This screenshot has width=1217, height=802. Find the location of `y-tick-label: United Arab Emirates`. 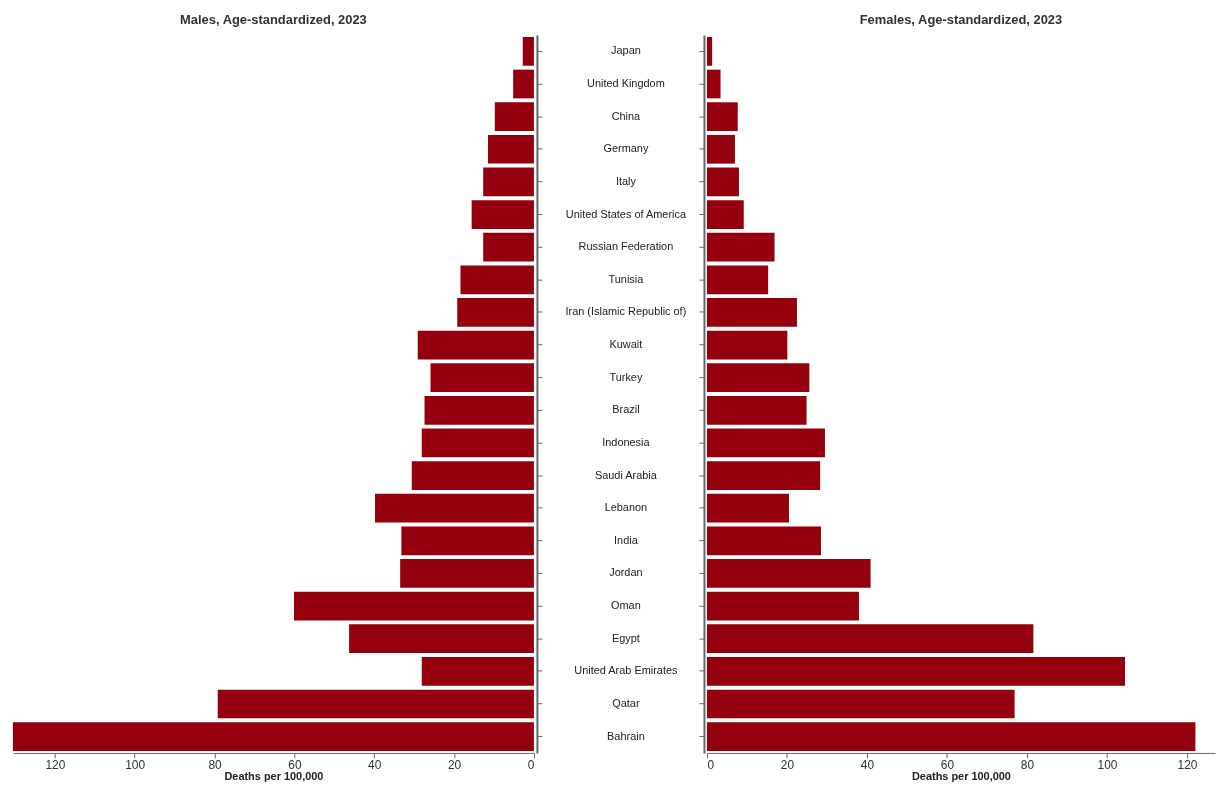

y-tick-label: United Arab Emirates is located at coordinates (626, 670).